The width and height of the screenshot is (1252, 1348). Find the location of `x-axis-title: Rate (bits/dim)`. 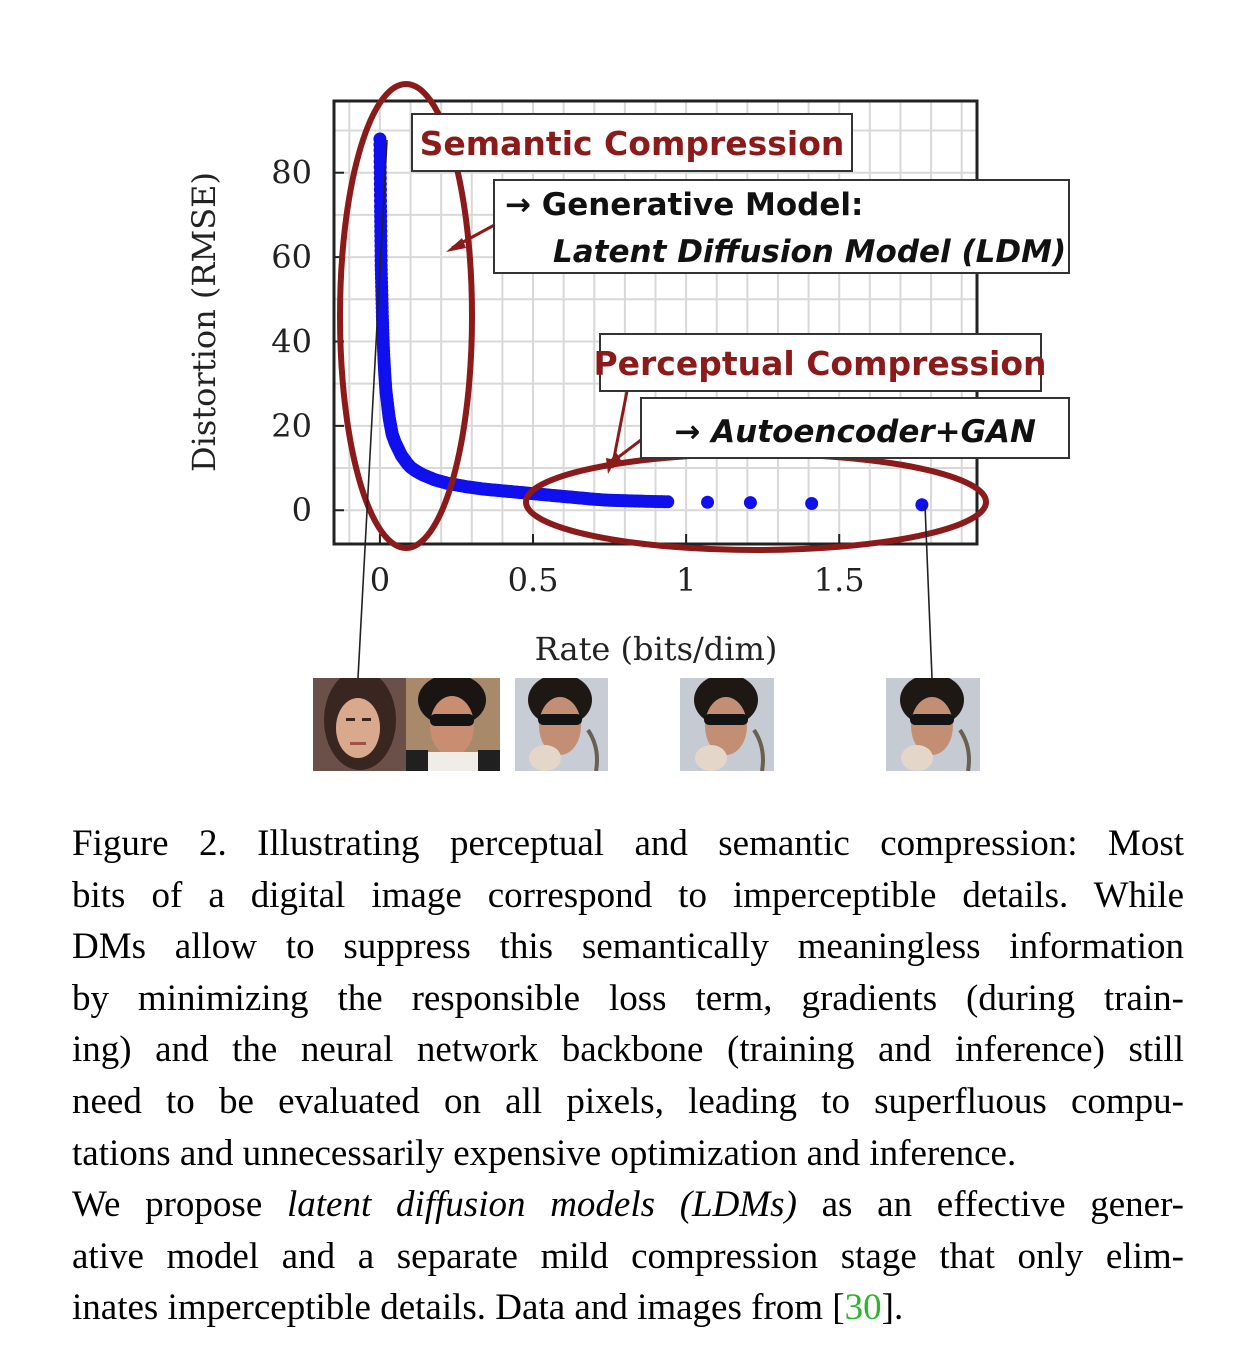

x-axis-title: Rate (bits/dim) is located at coordinates (656, 649).